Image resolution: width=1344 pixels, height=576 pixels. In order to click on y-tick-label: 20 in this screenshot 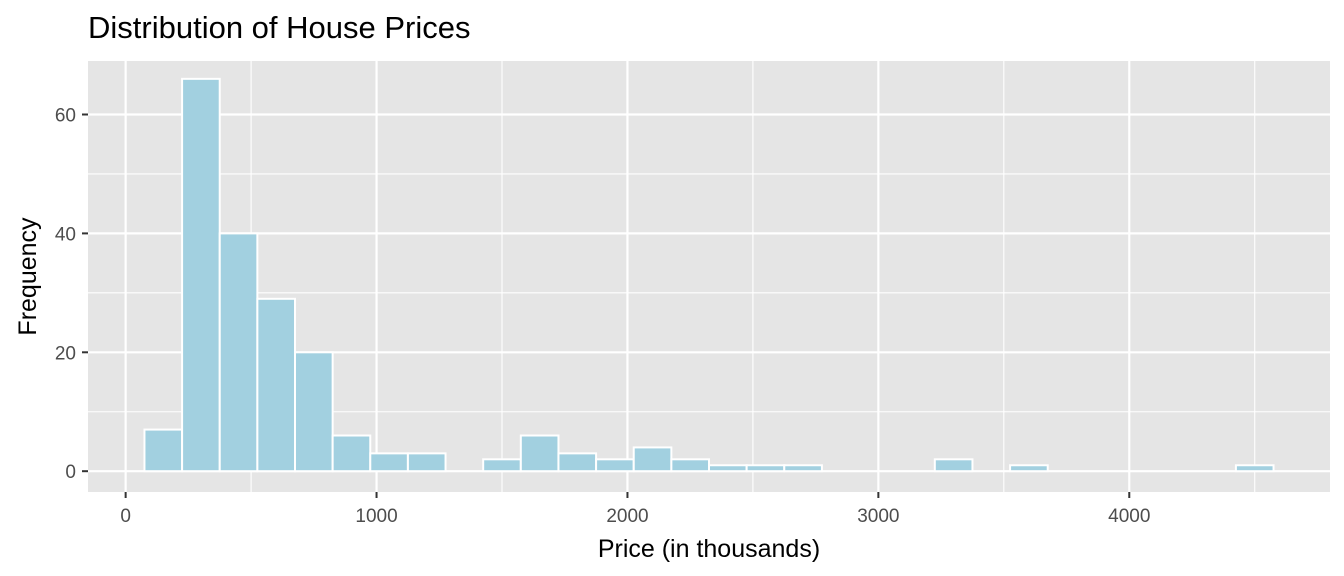, I will do `click(65, 353)`.